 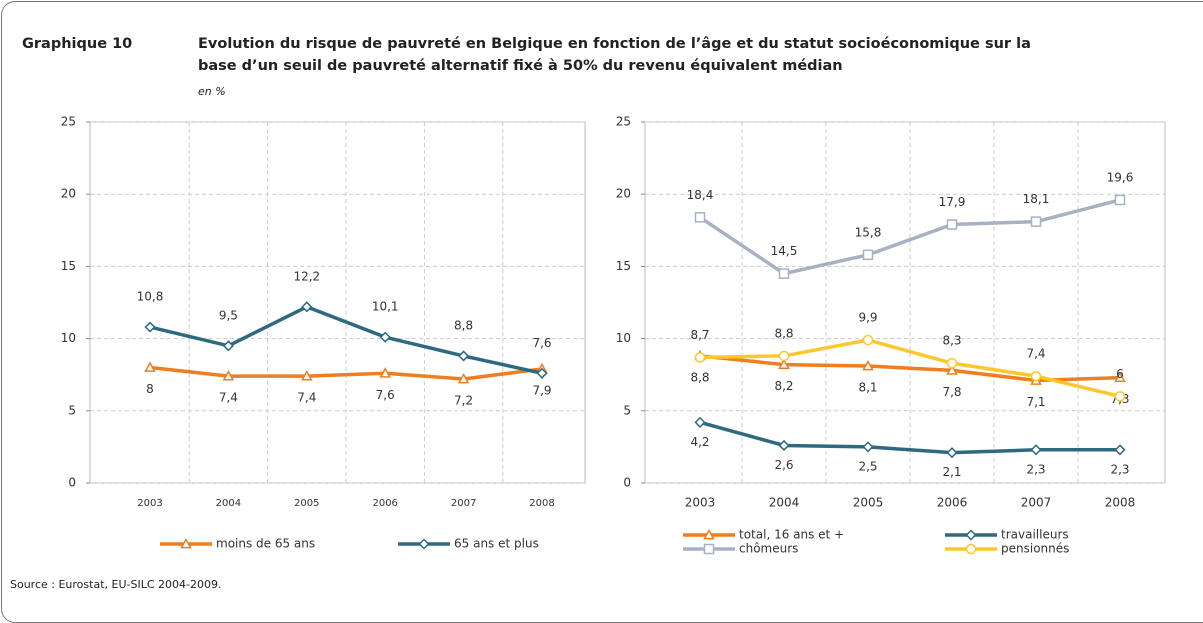 What do you see at coordinates (1035, 535) in the screenshot?
I see `legend-label: travailleurs` at bounding box center [1035, 535].